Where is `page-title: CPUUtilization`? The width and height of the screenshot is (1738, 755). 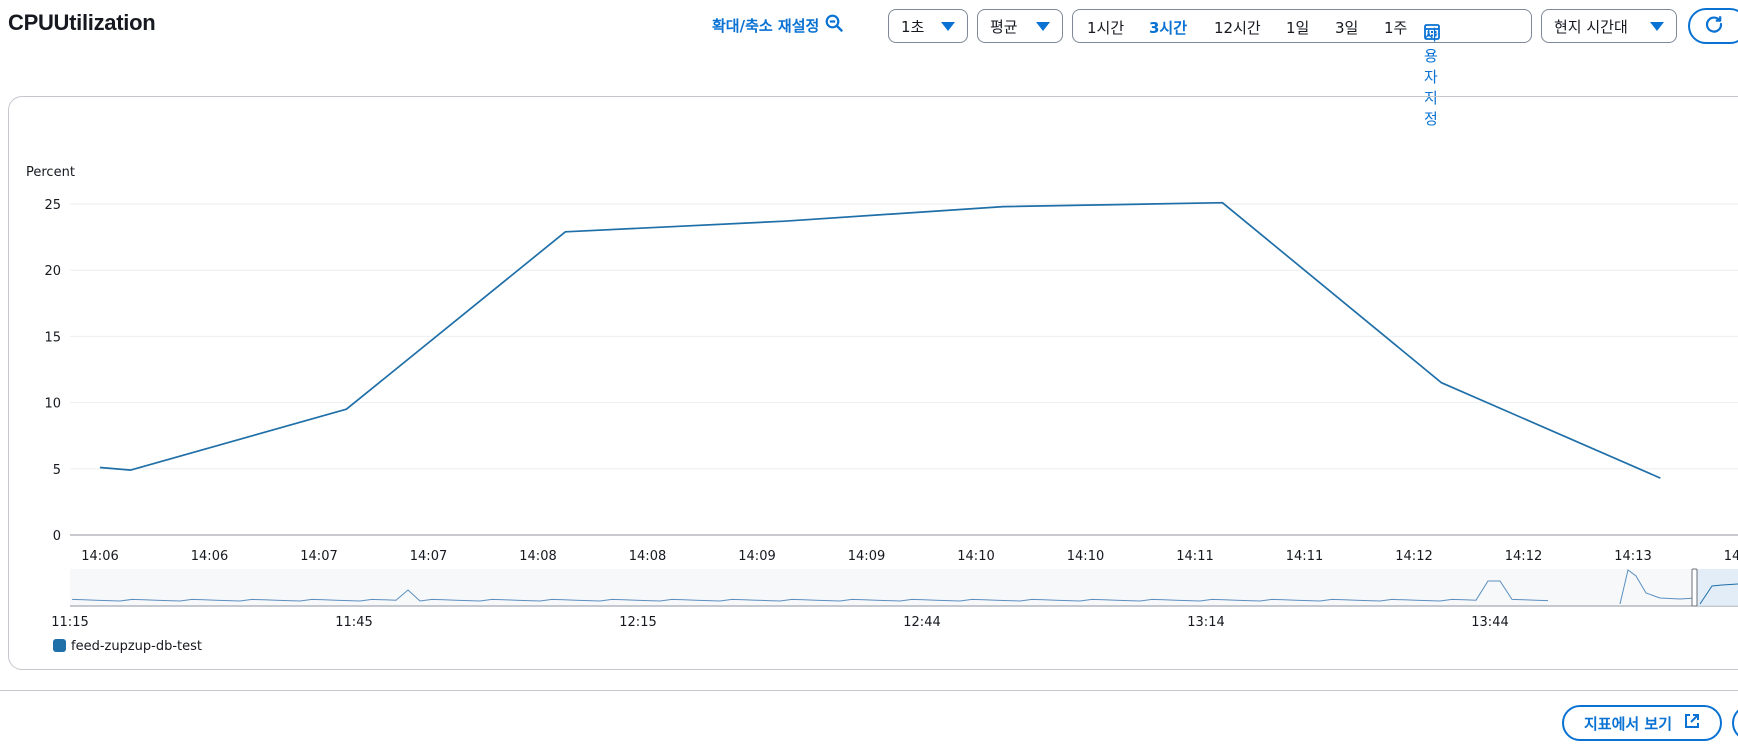 page-title: CPUUtilization is located at coordinates (82, 22).